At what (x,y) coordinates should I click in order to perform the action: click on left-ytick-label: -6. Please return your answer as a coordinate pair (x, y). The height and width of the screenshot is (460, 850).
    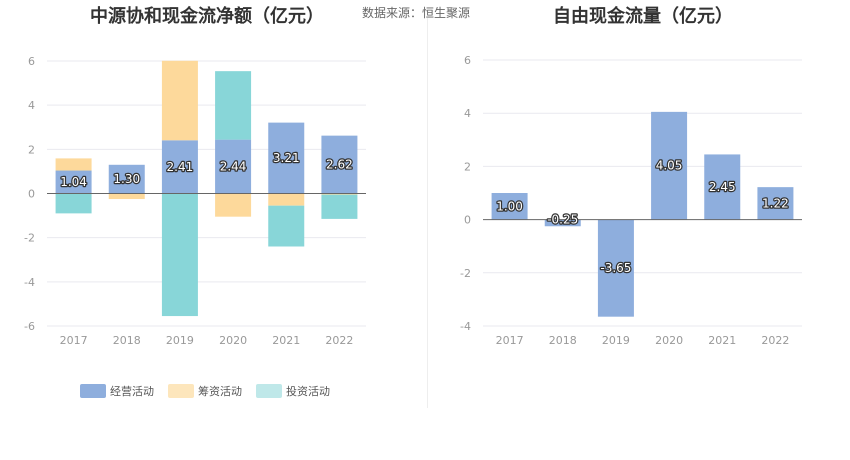
    Looking at the image, I should click on (29, 326).